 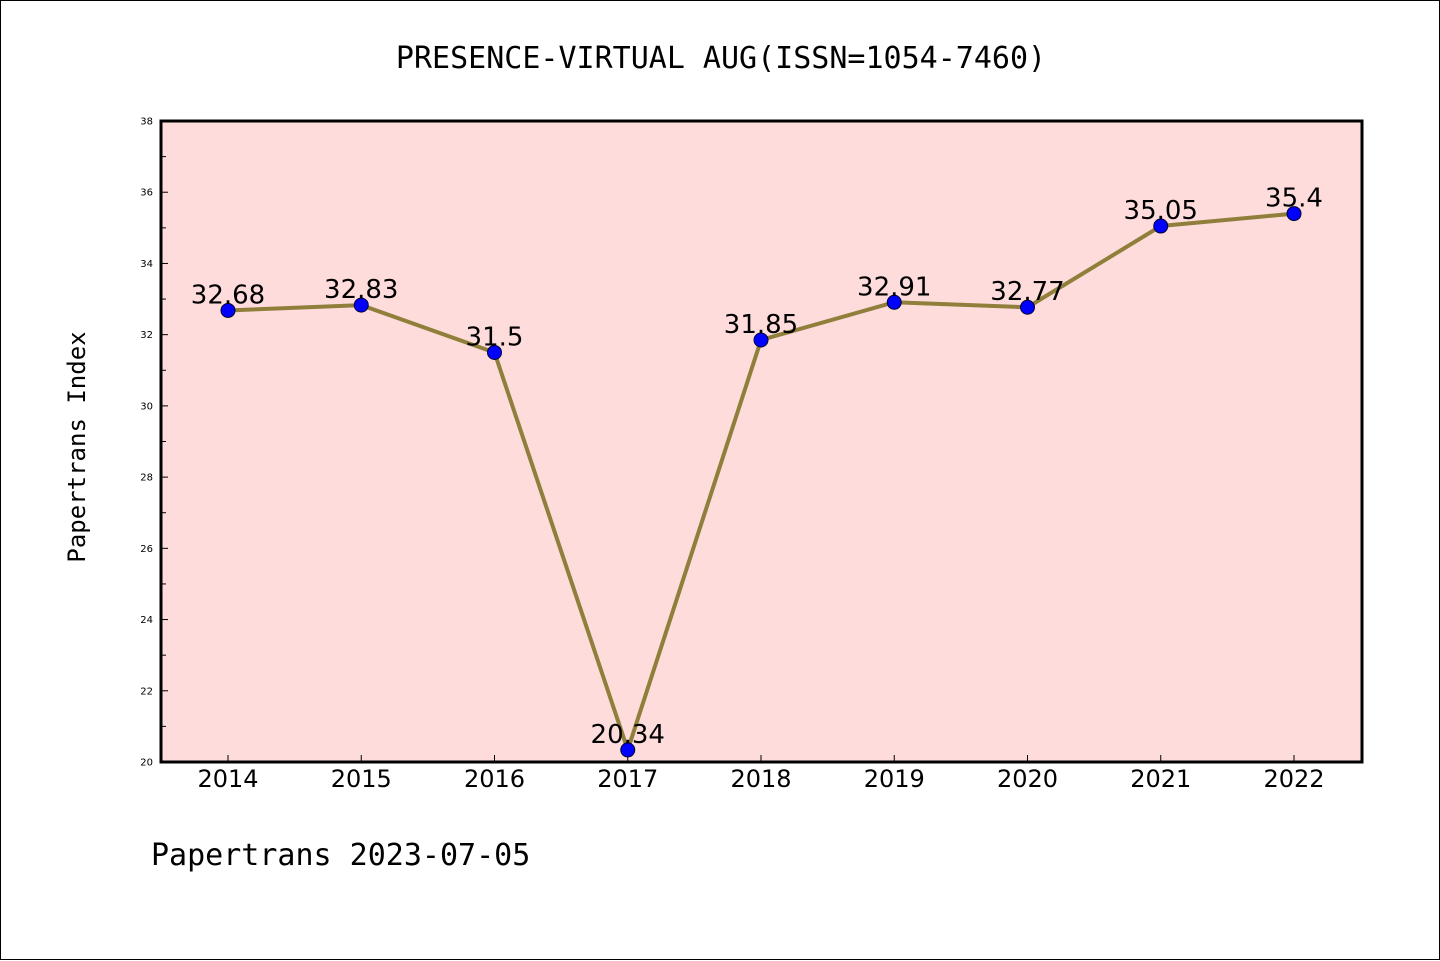 What do you see at coordinates (146, 549) in the screenshot?
I see `y-tick-label: 26` at bounding box center [146, 549].